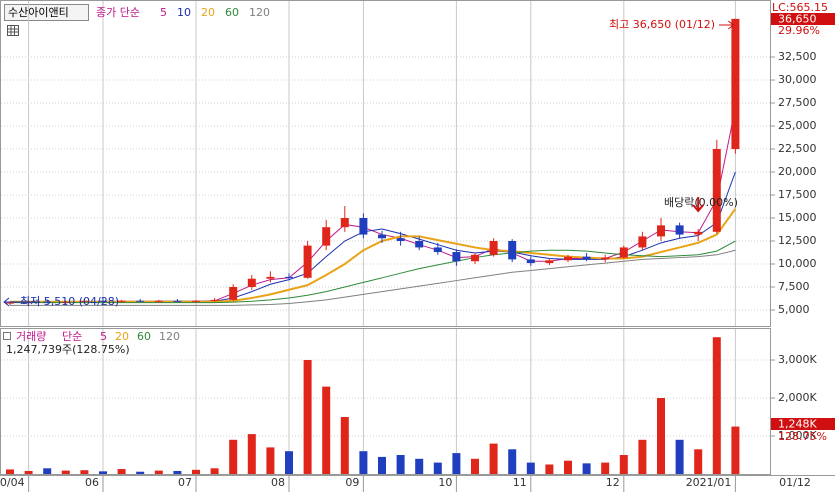 The height and width of the screenshot is (492, 835). Describe the element at coordinates (259, 12) in the screenshot. I see `legend-entry: 120` at that location.